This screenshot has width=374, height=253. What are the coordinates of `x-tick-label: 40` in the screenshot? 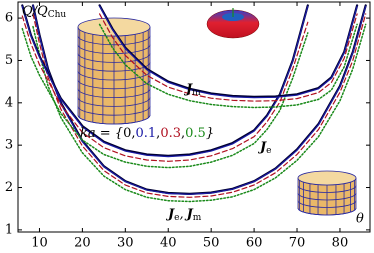 It's located at (168, 243).